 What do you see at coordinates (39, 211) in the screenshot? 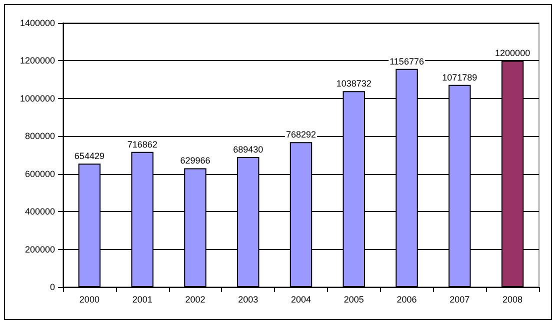
I see `y-tick-label: 400000` at bounding box center [39, 211].